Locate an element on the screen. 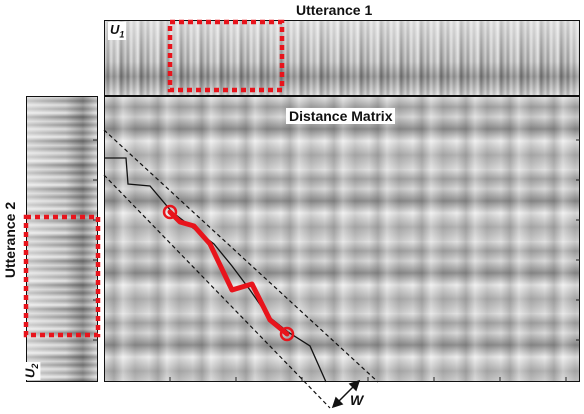 The width and height of the screenshot is (584, 414). window-width-arrow is located at coordinates (346, 394).